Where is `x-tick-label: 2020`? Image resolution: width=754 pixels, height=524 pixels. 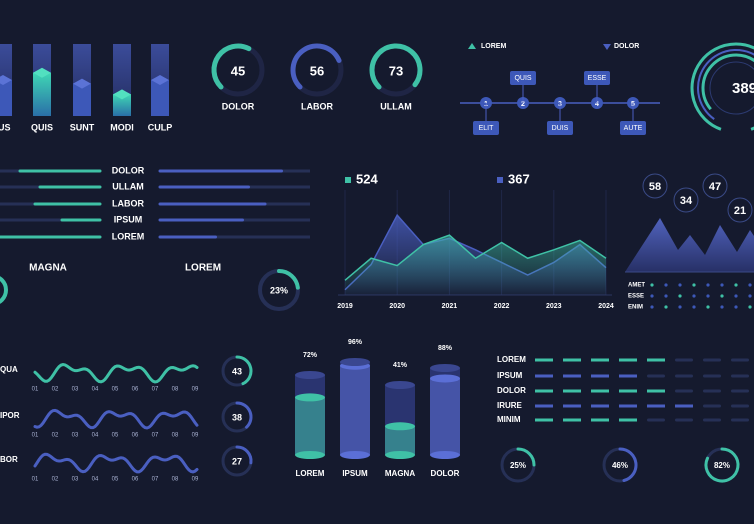
x-tick-label: 2020 is located at coordinates (397, 306).